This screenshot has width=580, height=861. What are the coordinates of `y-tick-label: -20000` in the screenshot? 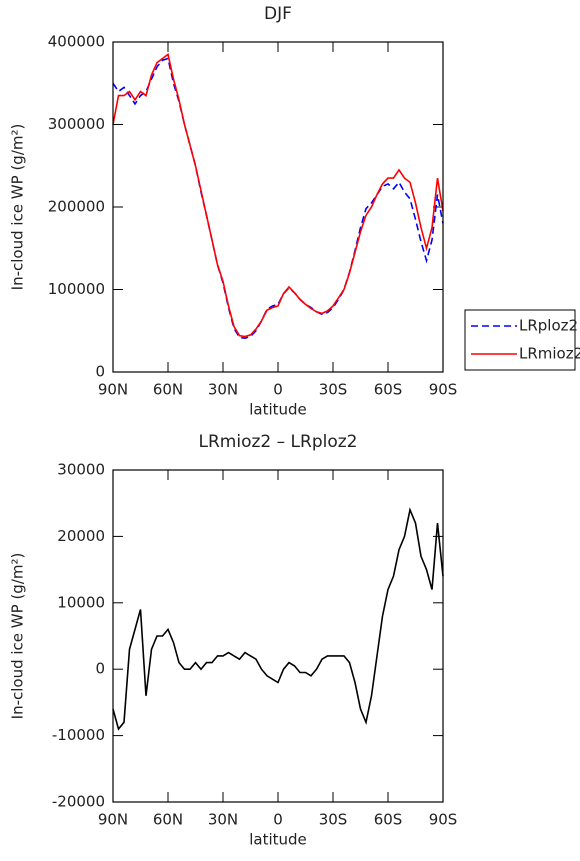 It's located at (78, 802).